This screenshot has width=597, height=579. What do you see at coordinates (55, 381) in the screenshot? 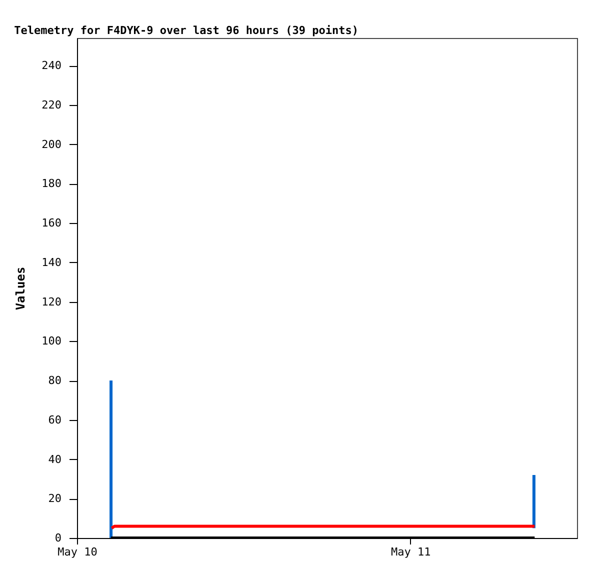
I see `y-tick-label: 80` at bounding box center [55, 381].